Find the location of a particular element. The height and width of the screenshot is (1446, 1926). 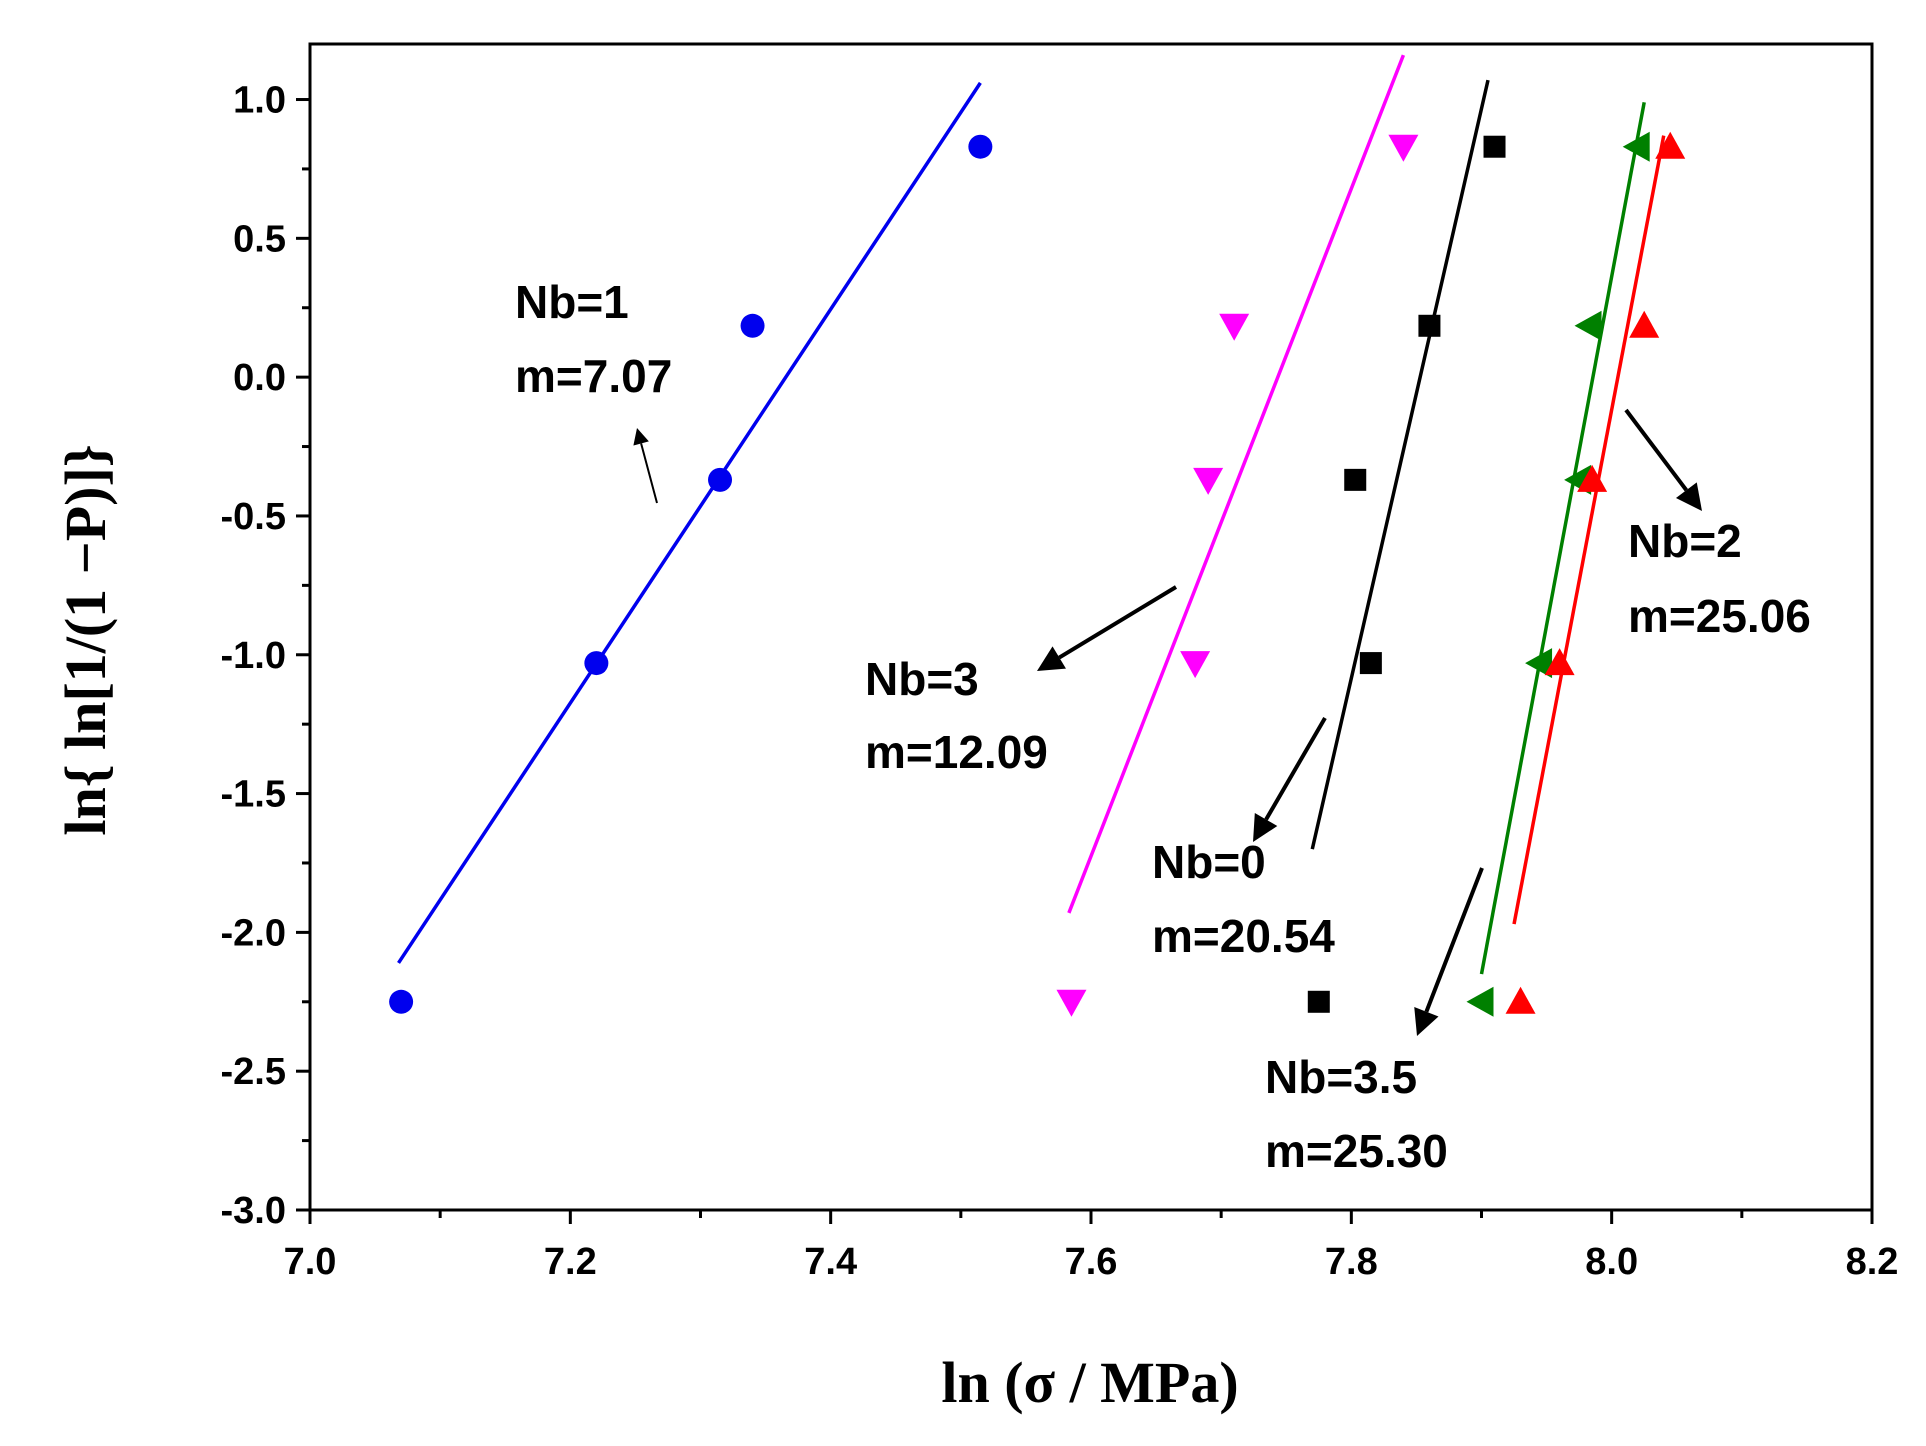

x-tick-label: 7.0 is located at coordinates (310, 1262).